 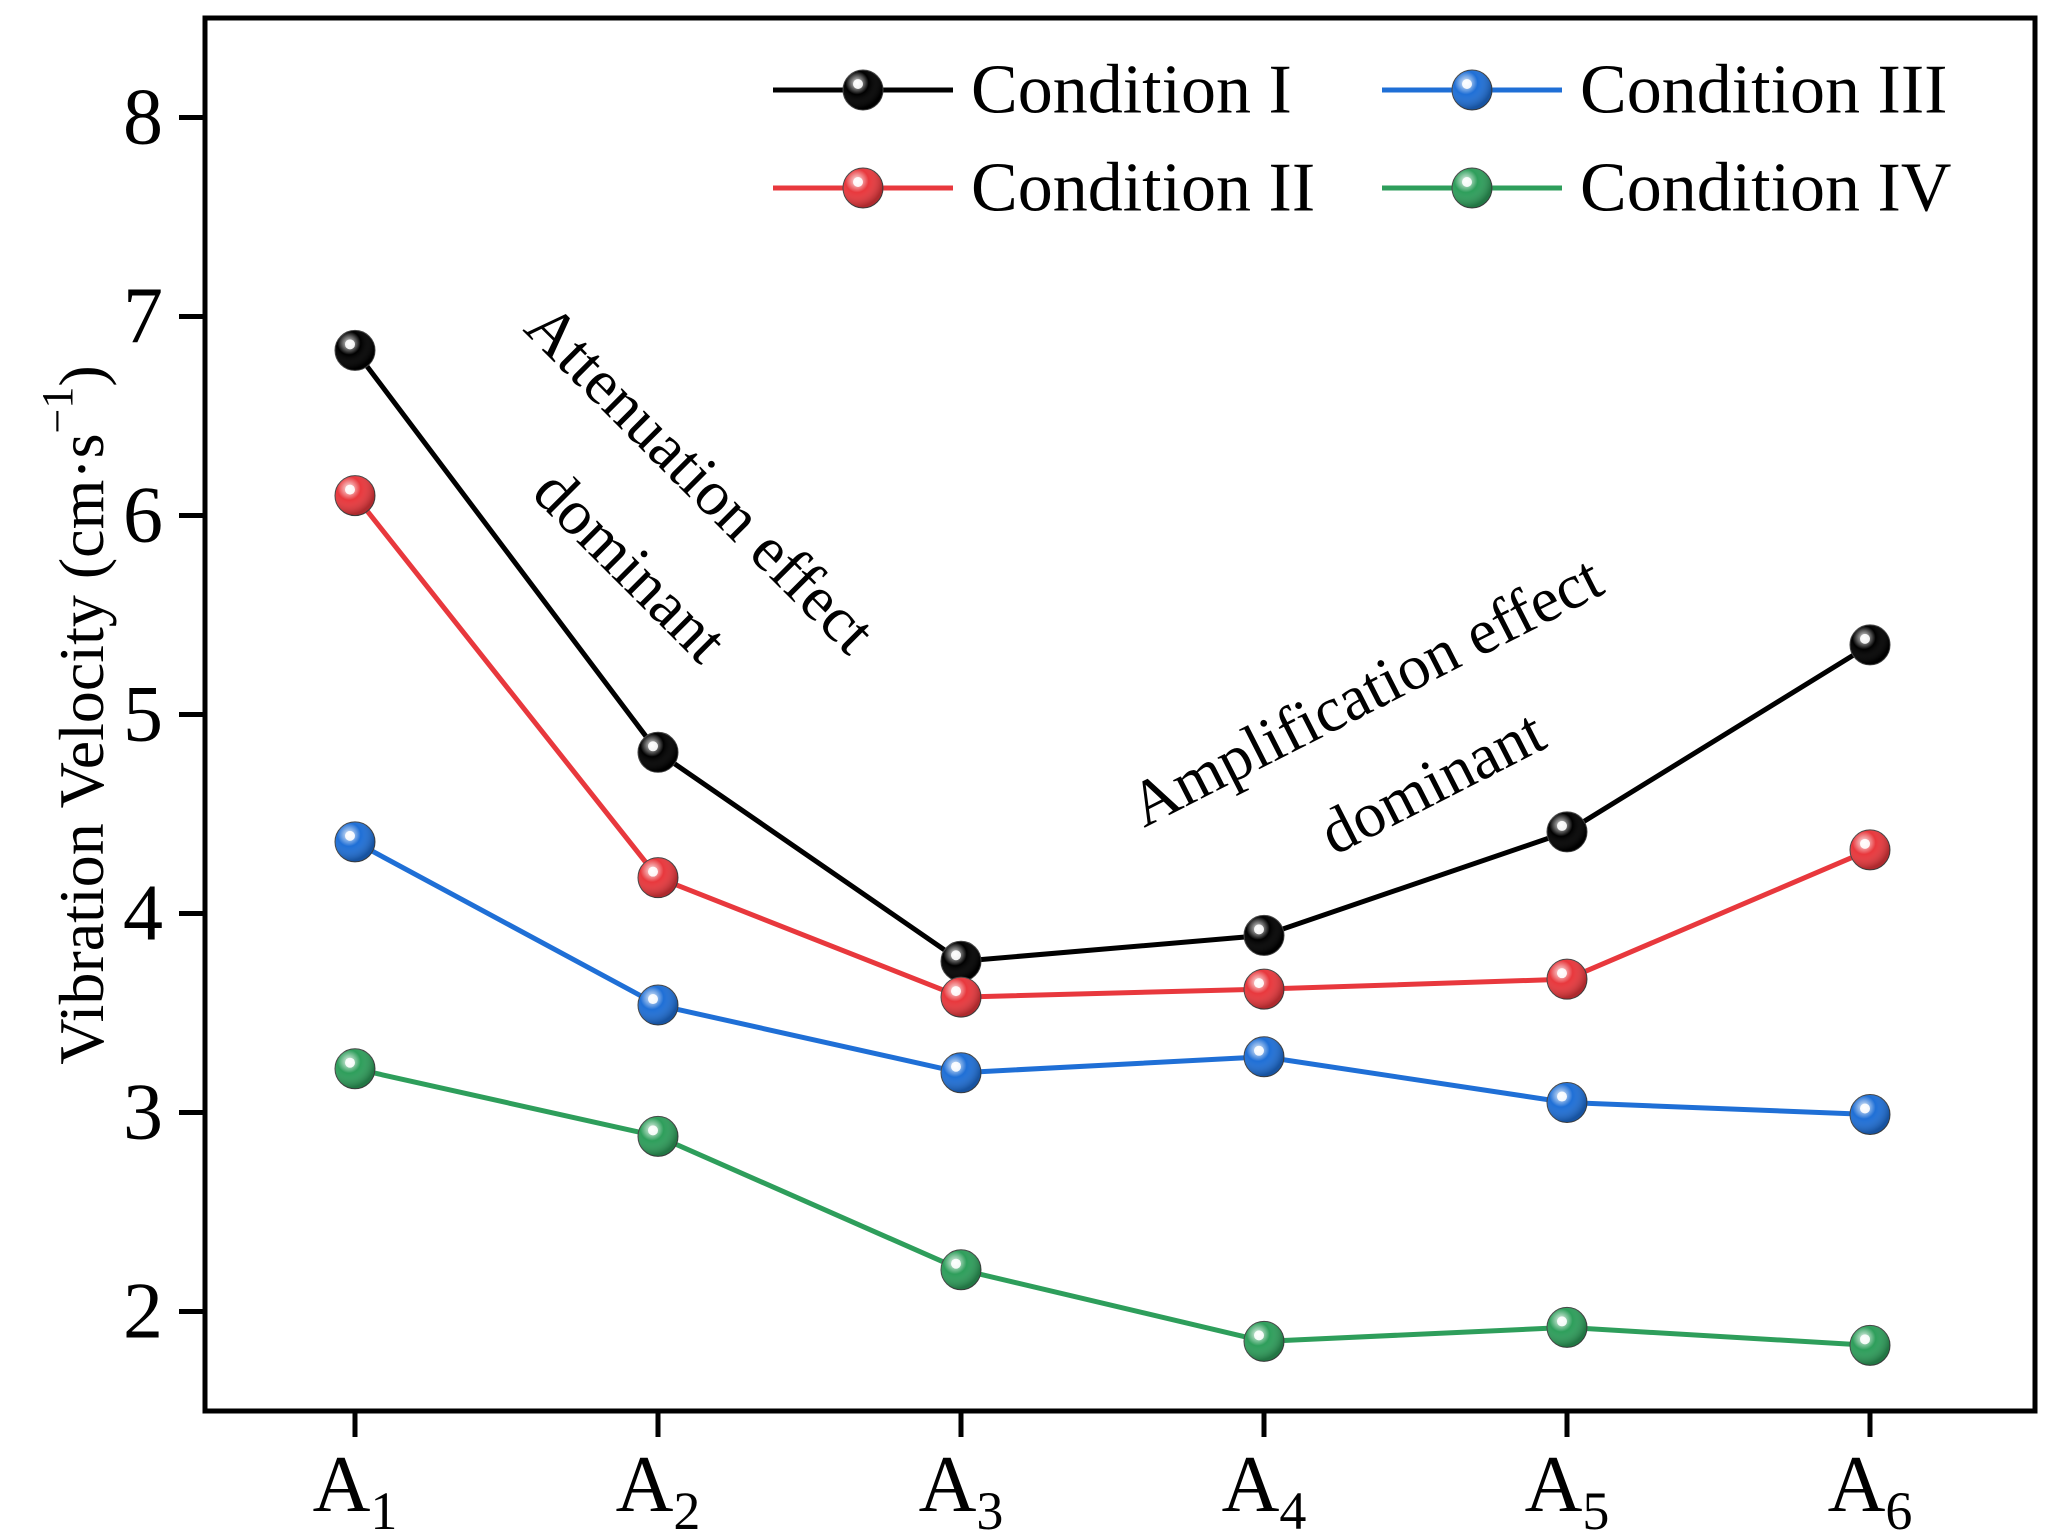 I want to click on x-axis: A1 A2 A3 A4 A5 A6, so click(x=1113, y=1475).